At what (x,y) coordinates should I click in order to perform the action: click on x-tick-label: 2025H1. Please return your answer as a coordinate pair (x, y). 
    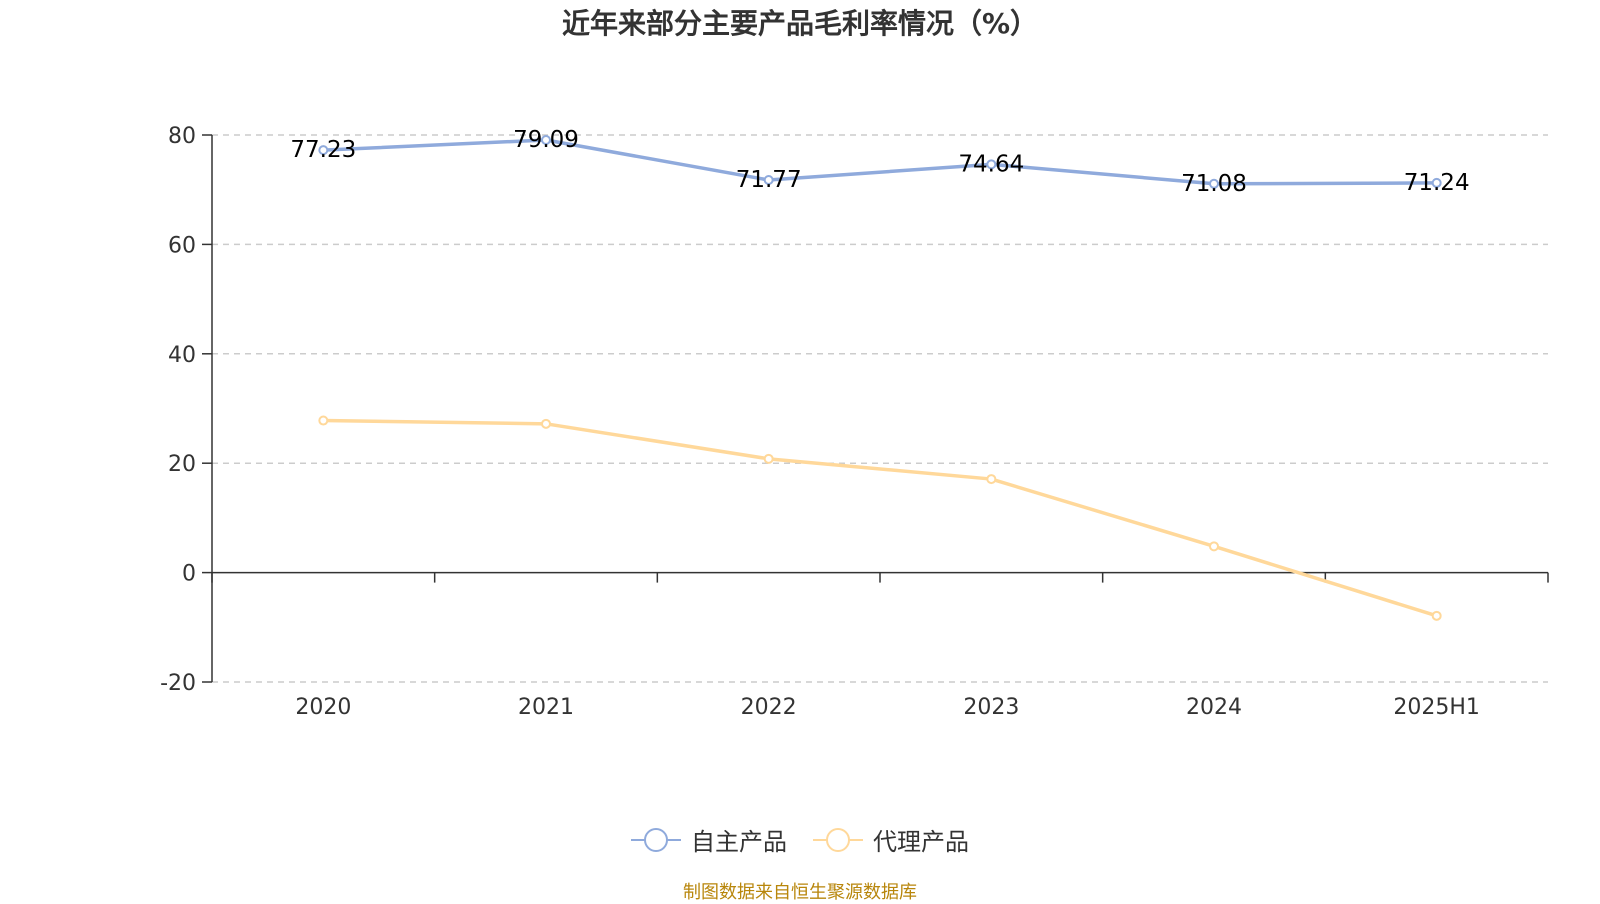
    Looking at the image, I should click on (1436, 707).